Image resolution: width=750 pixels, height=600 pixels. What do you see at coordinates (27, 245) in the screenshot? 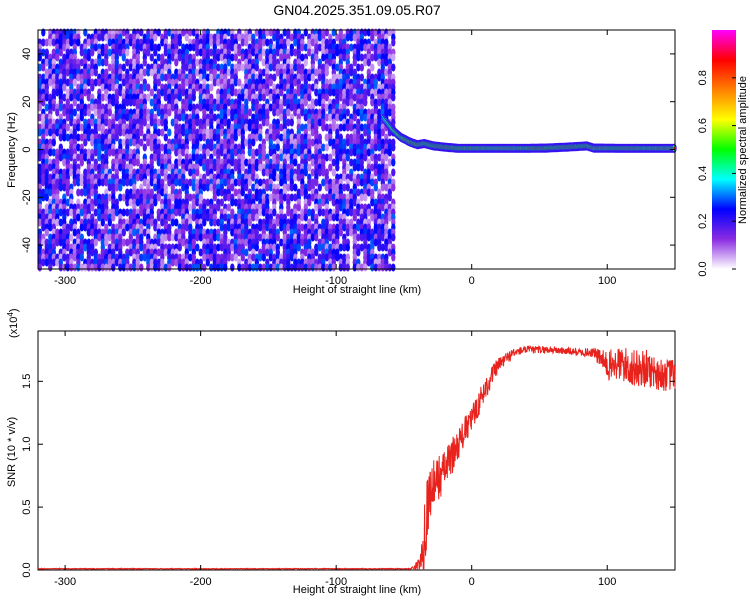
I see `y-tick-label: -40` at bounding box center [27, 245].